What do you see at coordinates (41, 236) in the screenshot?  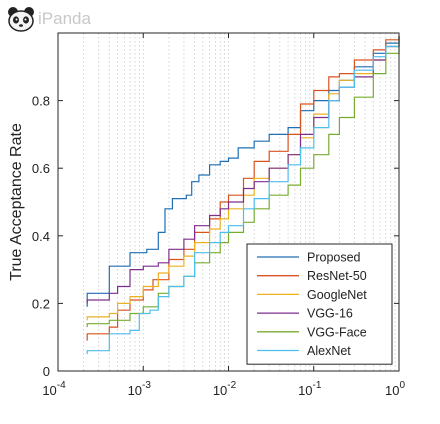 I see `y-tick-label: 0.4` at bounding box center [41, 236].